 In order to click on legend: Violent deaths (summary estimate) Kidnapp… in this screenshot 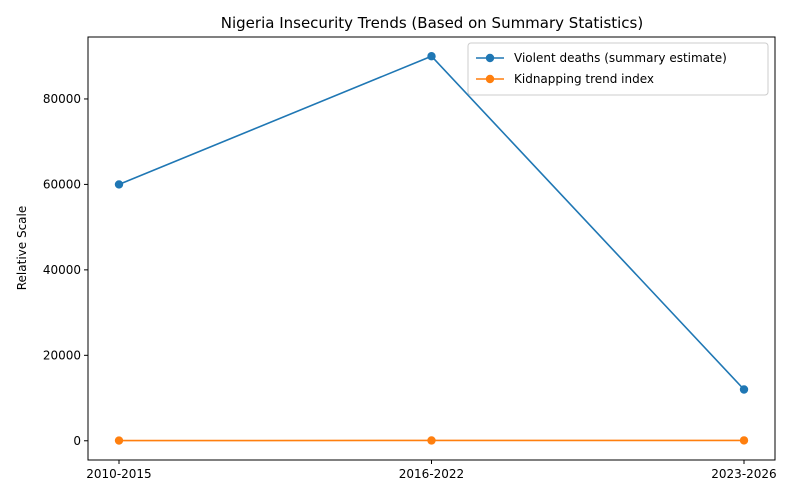, I will do `click(618, 69)`.